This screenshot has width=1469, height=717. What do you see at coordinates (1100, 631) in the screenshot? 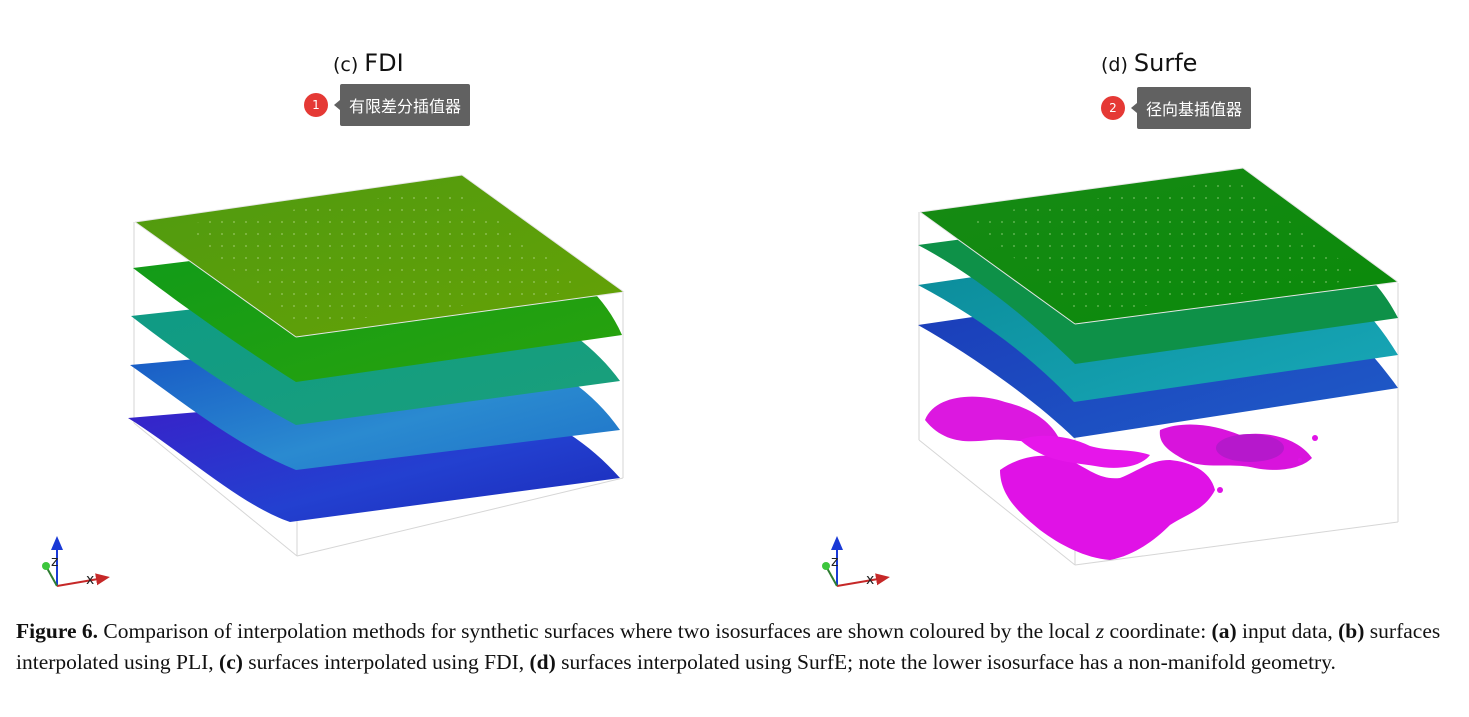
I see `caption-z-variable: z` at bounding box center [1100, 631].